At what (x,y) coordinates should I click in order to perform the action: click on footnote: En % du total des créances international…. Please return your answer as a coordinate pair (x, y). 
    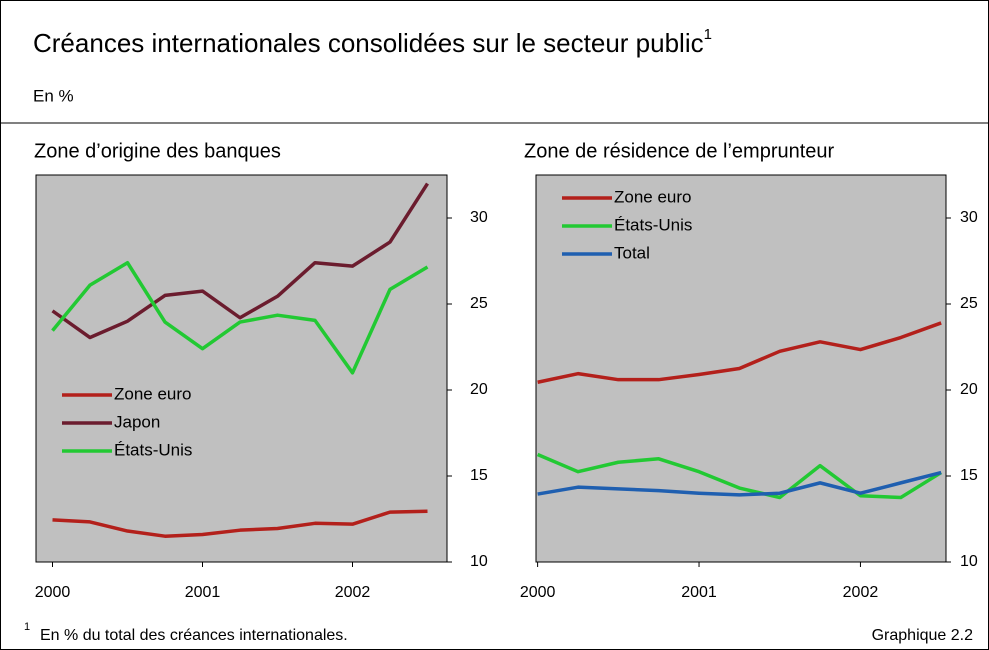
    Looking at the image, I should click on (194, 635).